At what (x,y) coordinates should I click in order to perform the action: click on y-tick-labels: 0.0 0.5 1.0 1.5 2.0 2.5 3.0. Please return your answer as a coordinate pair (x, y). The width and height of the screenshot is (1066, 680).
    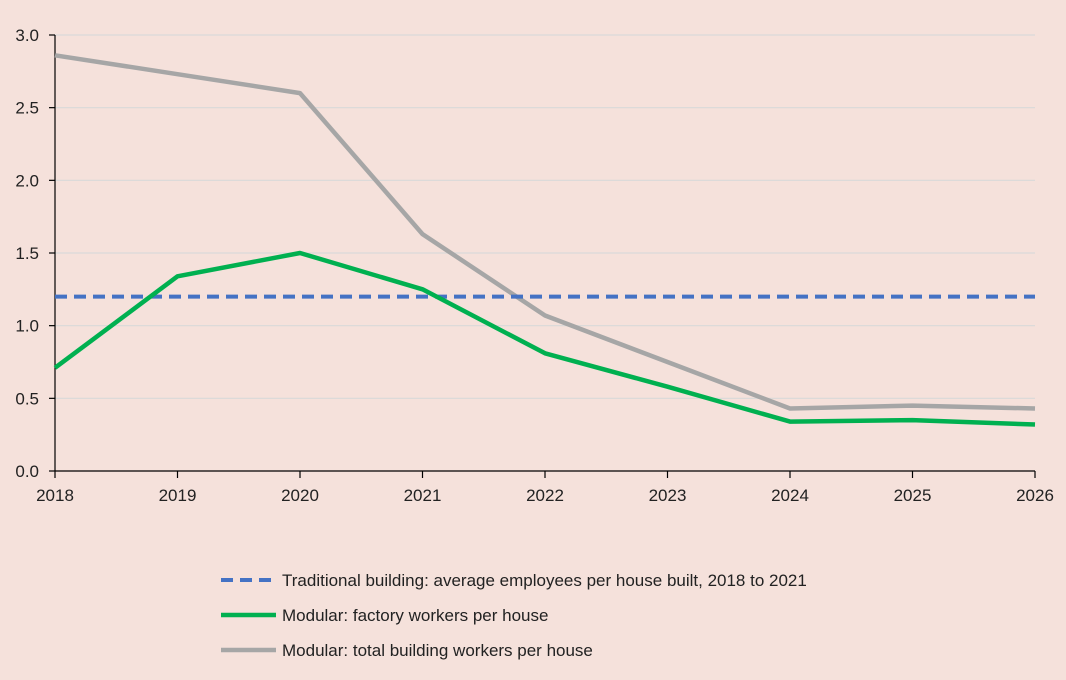
    Looking at the image, I should click on (27, 253).